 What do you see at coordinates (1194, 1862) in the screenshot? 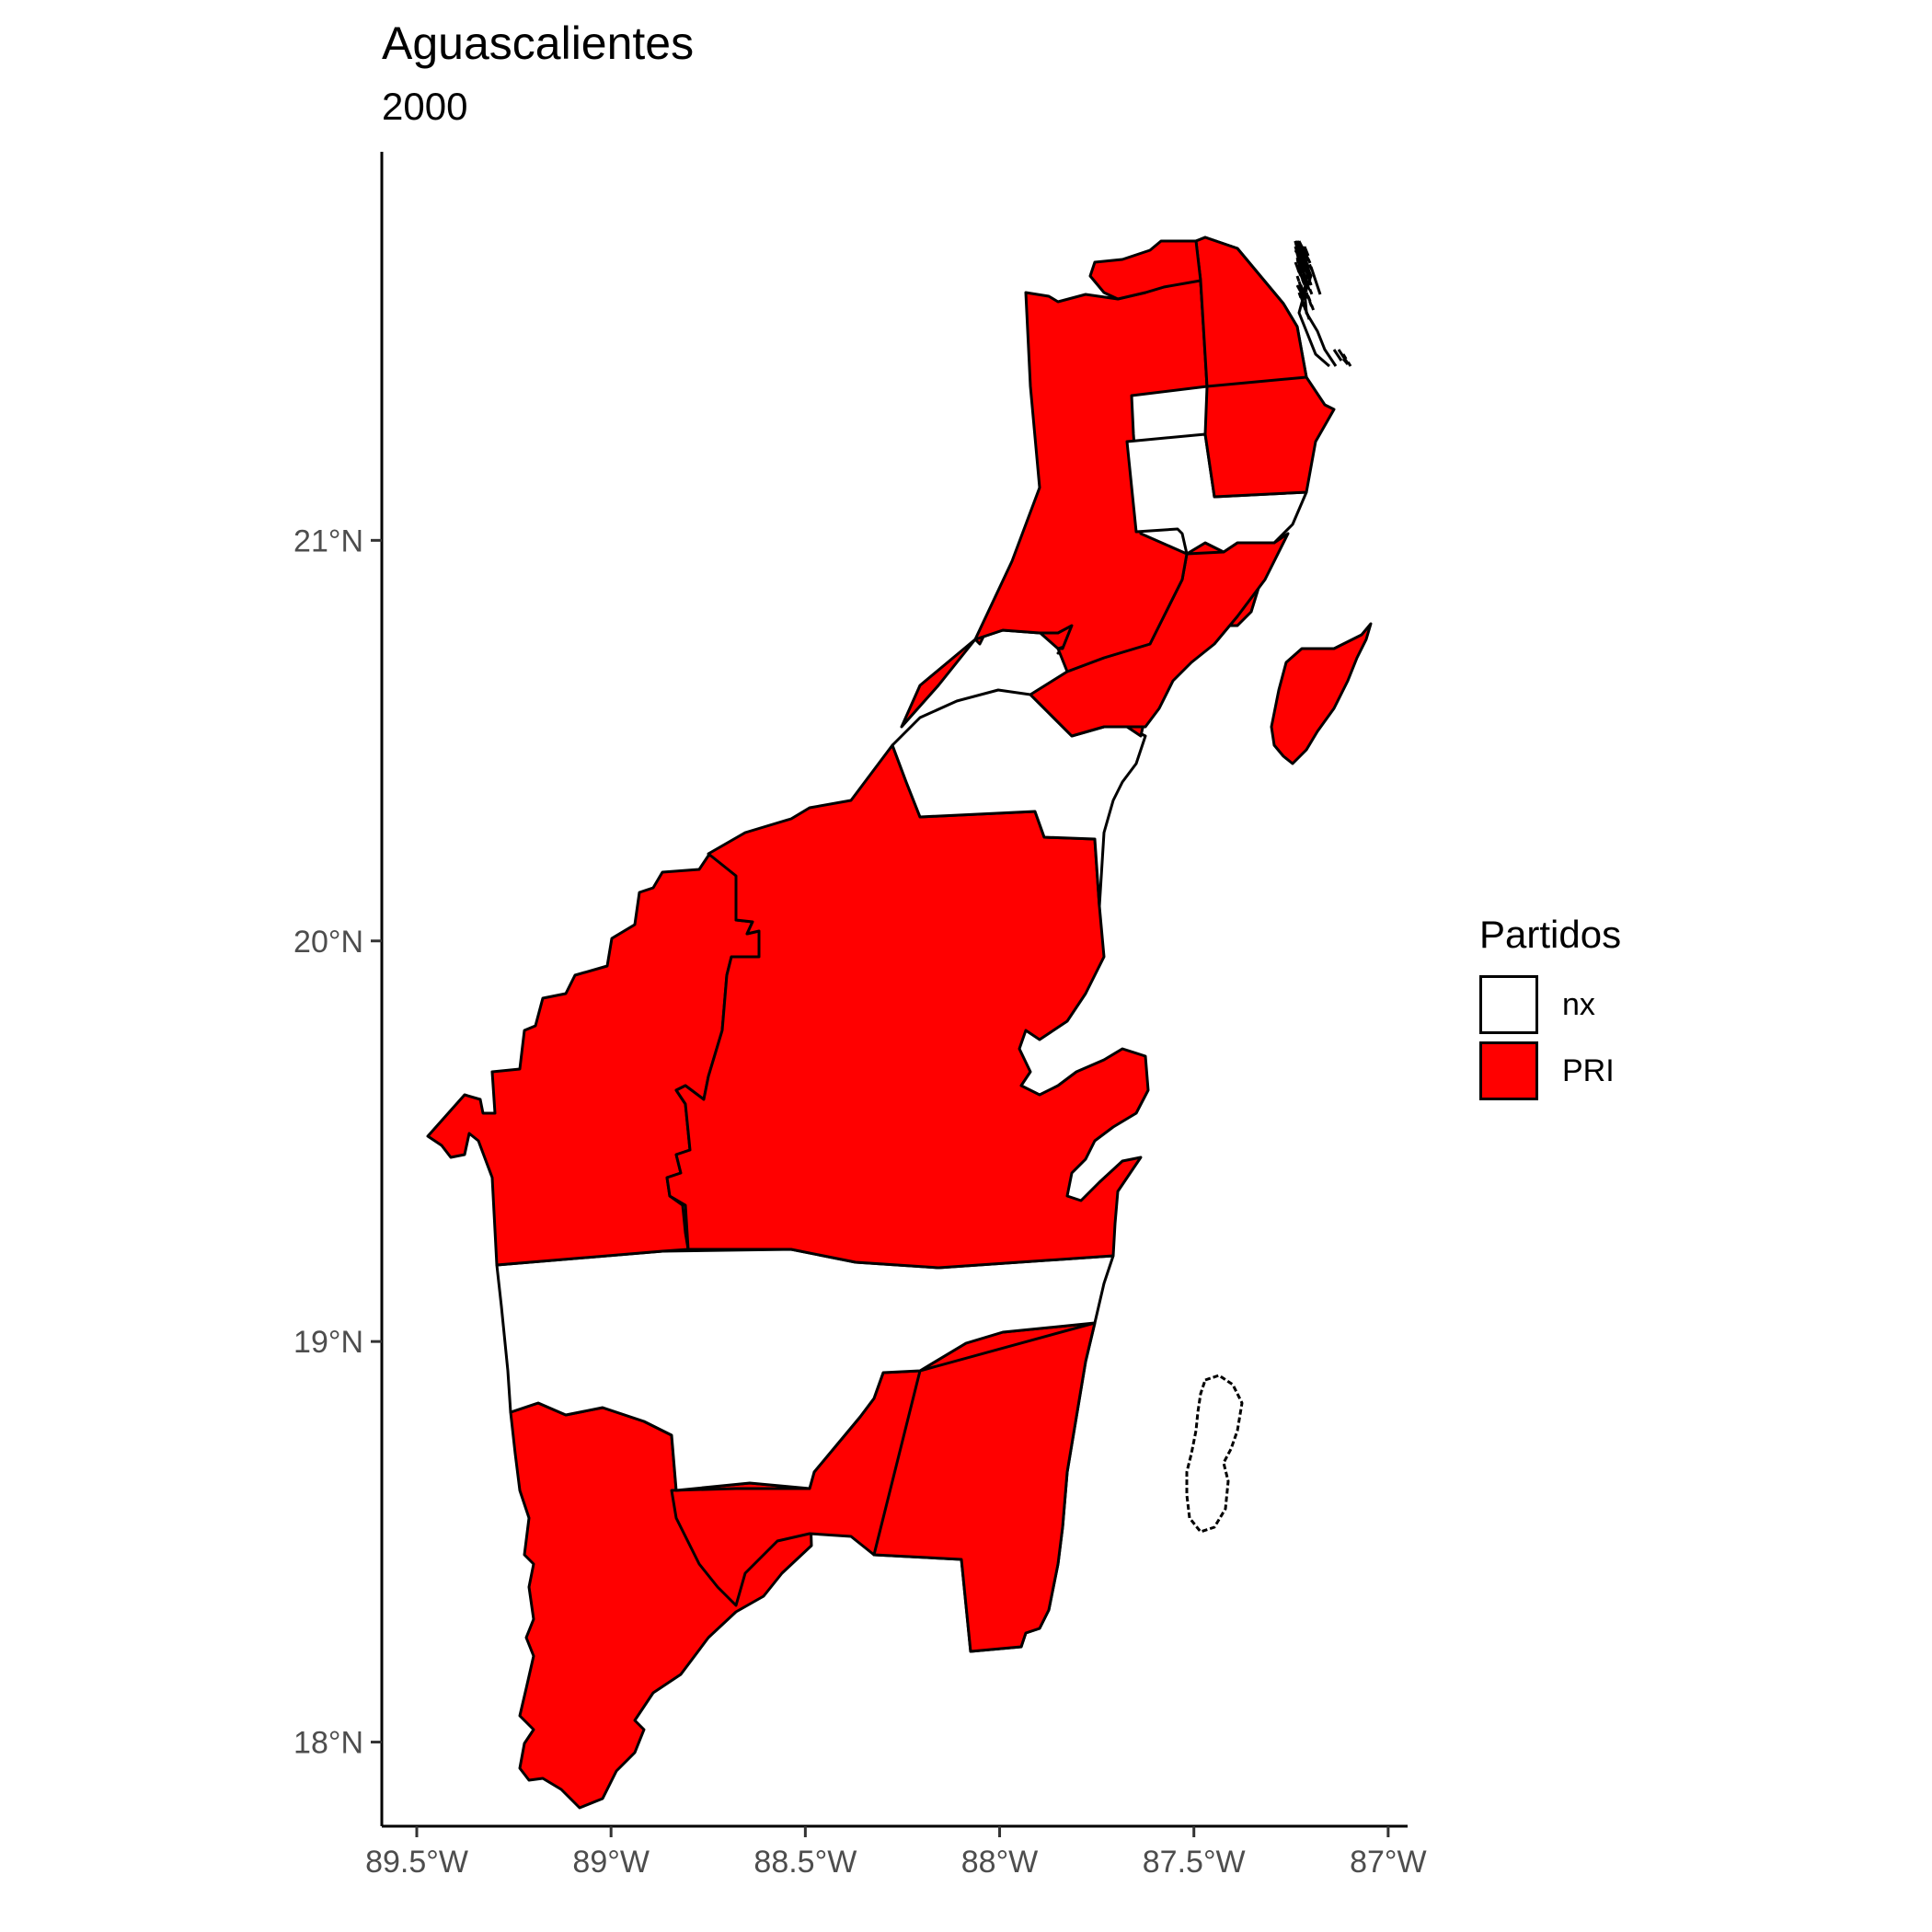
I see `x-tick-label: 87.5°W` at bounding box center [1194, 1862].